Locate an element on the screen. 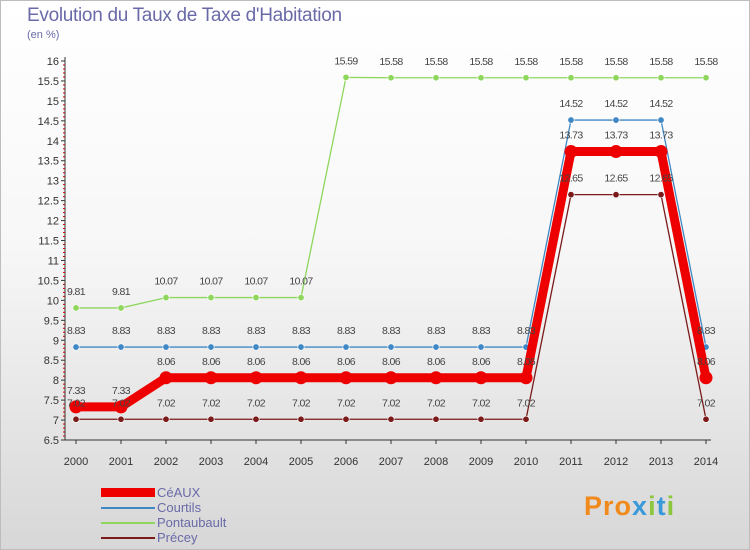 The height and width of the screenshot is (550, 750). legend: CéAUX Courtils Pontaubault Précey is located at coordinates (163, 515).